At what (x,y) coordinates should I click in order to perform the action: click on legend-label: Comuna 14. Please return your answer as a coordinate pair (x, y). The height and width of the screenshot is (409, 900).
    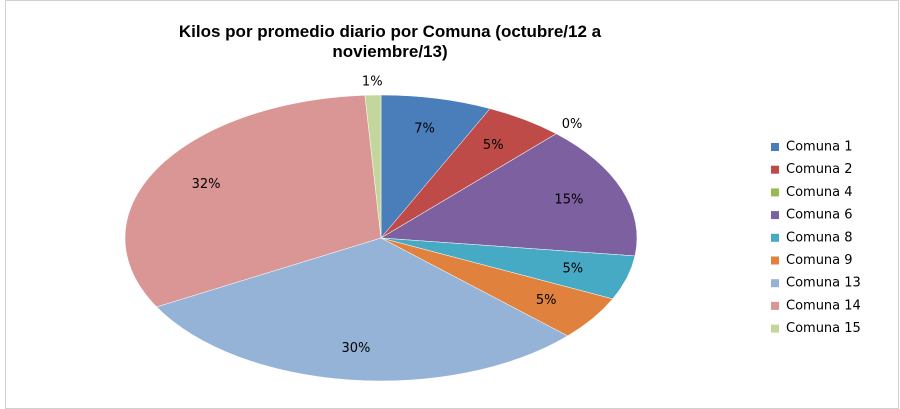
    Looking at the image, I should click on (823, 305).